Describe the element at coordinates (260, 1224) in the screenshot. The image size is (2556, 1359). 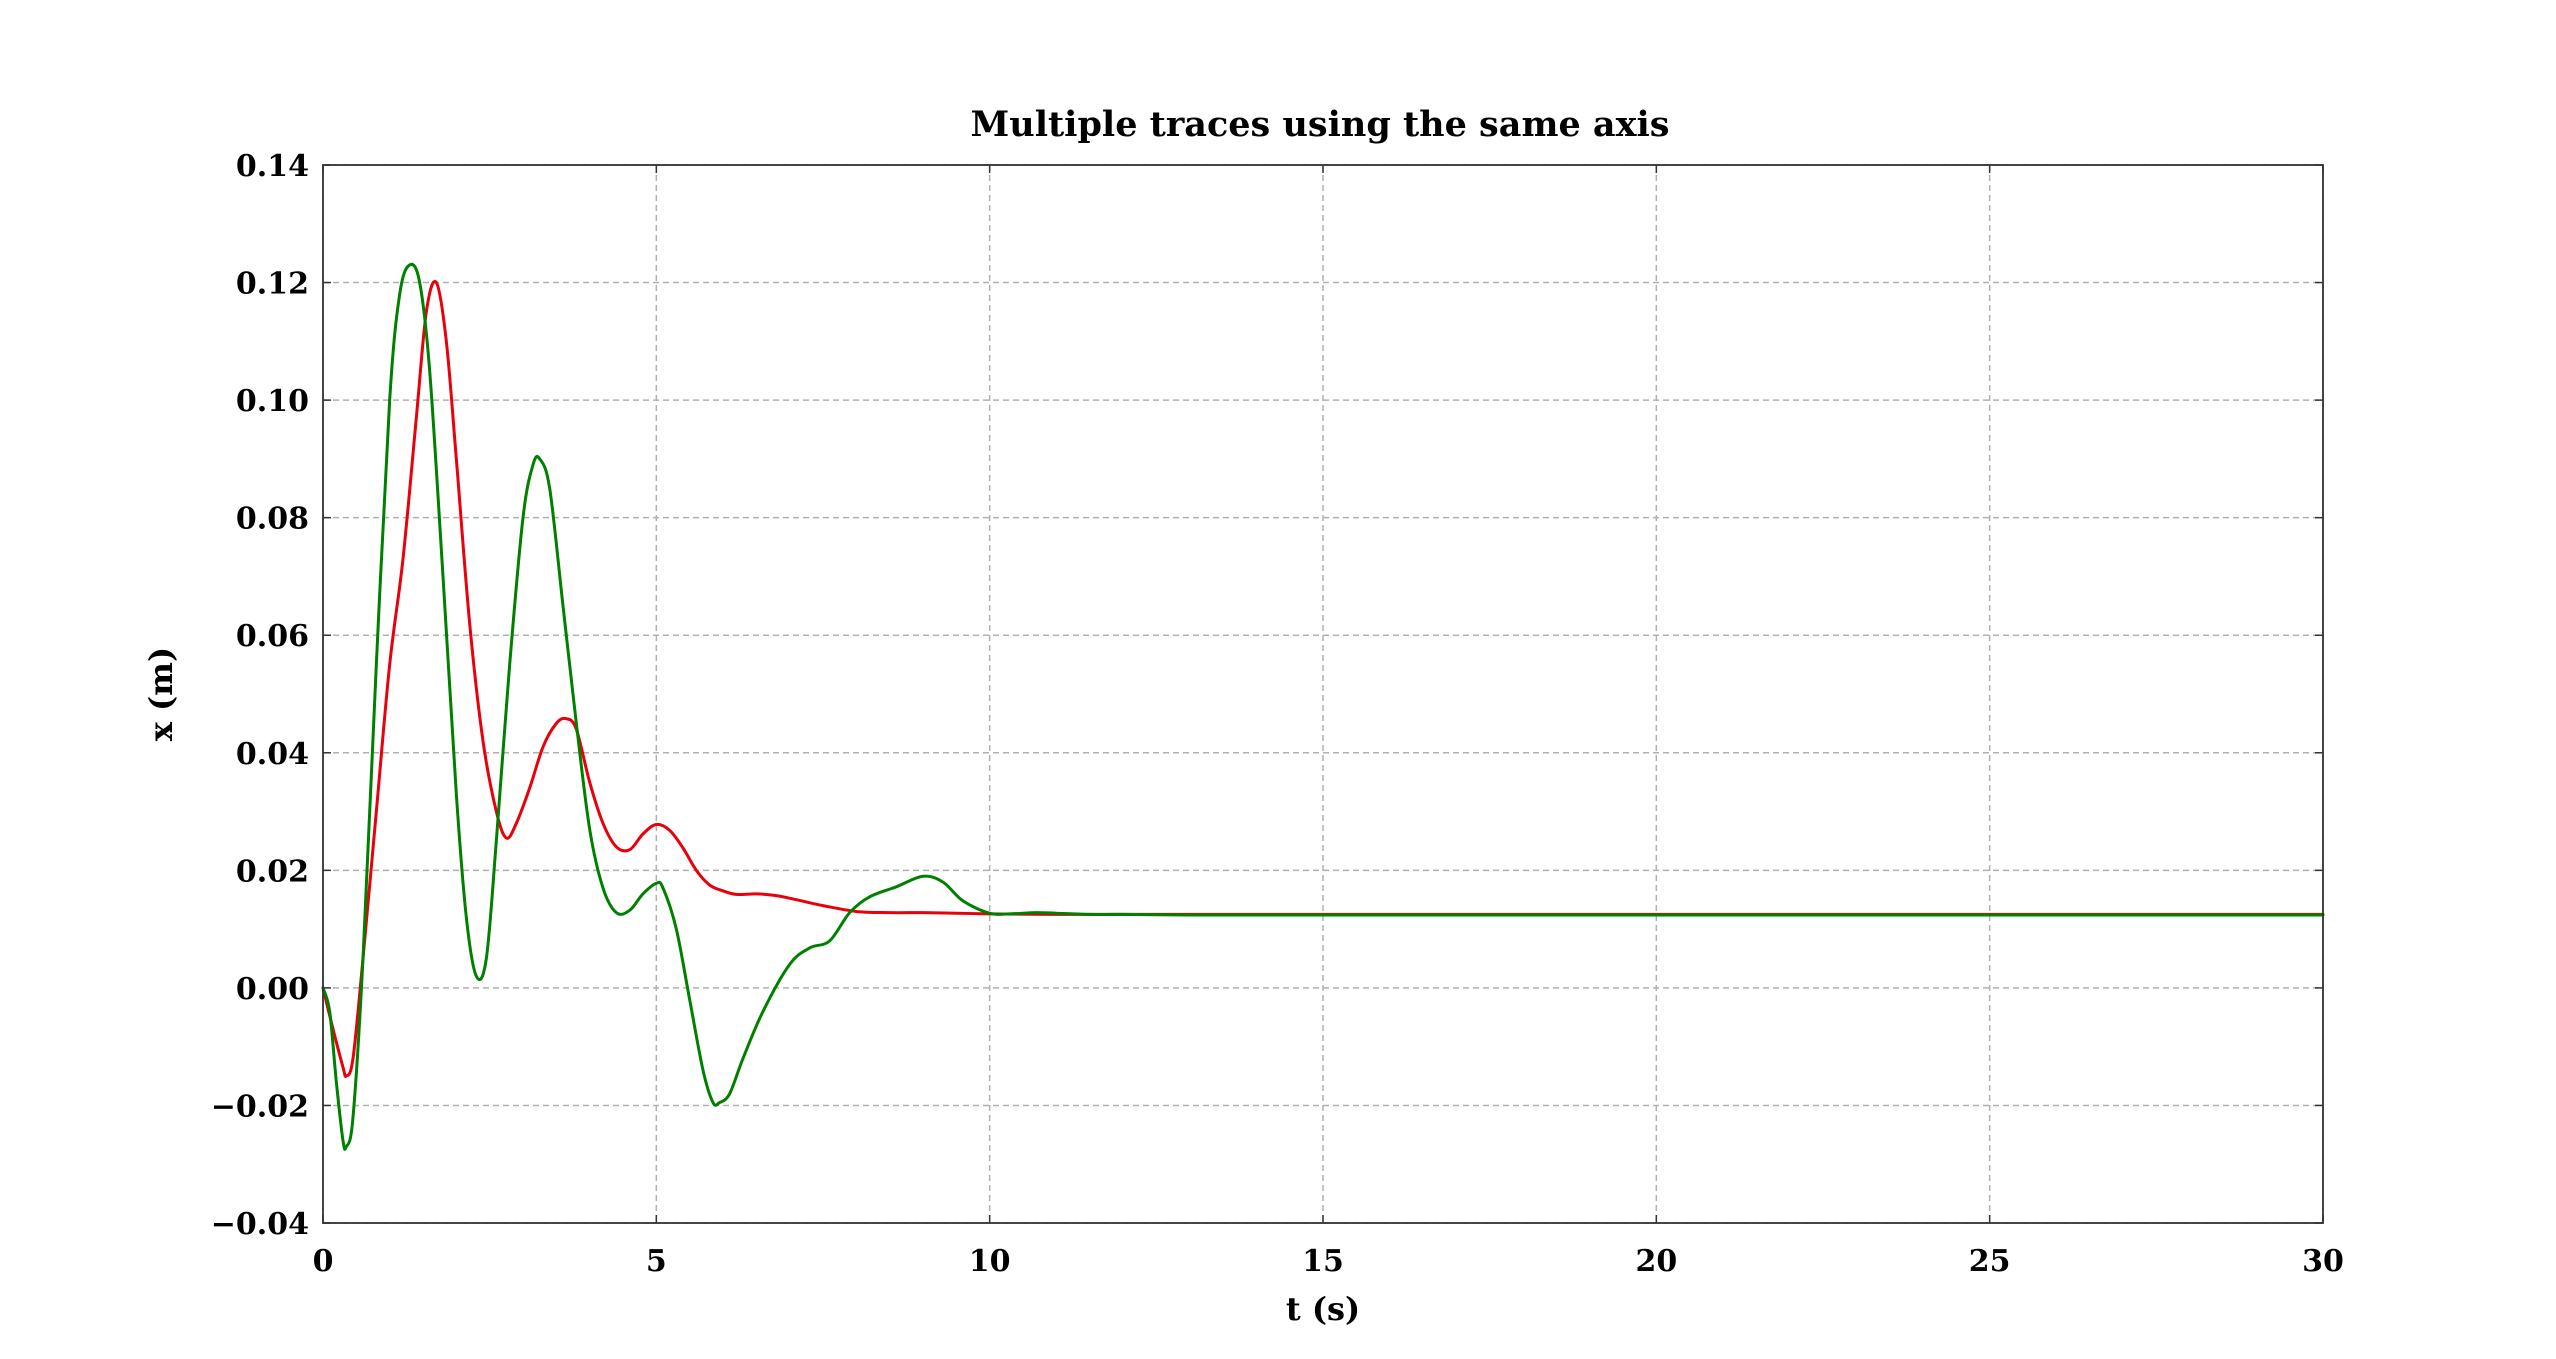
I see `y-tick-label: −0.04` at that location.